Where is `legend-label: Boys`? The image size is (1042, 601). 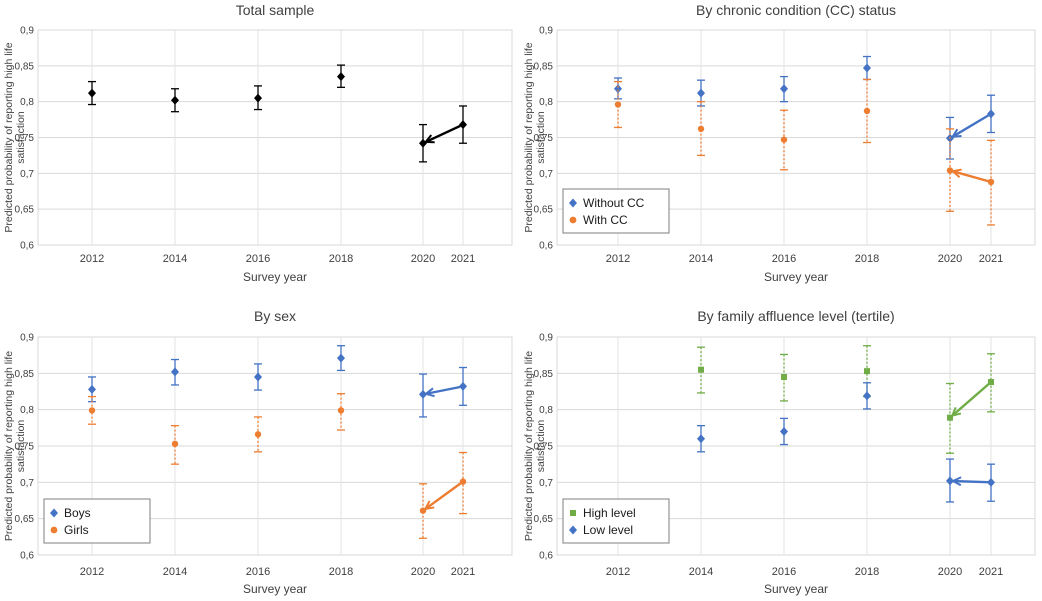 legend-label: Boys is located at coordinates (77, 513).